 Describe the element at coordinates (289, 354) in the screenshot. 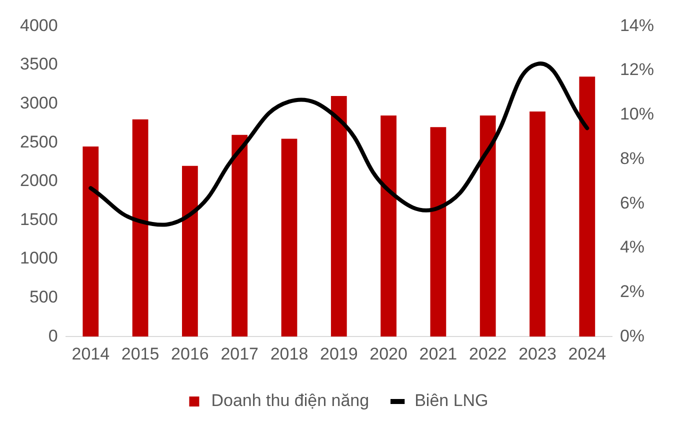

I see `x-tick-label: 2018` at that location.